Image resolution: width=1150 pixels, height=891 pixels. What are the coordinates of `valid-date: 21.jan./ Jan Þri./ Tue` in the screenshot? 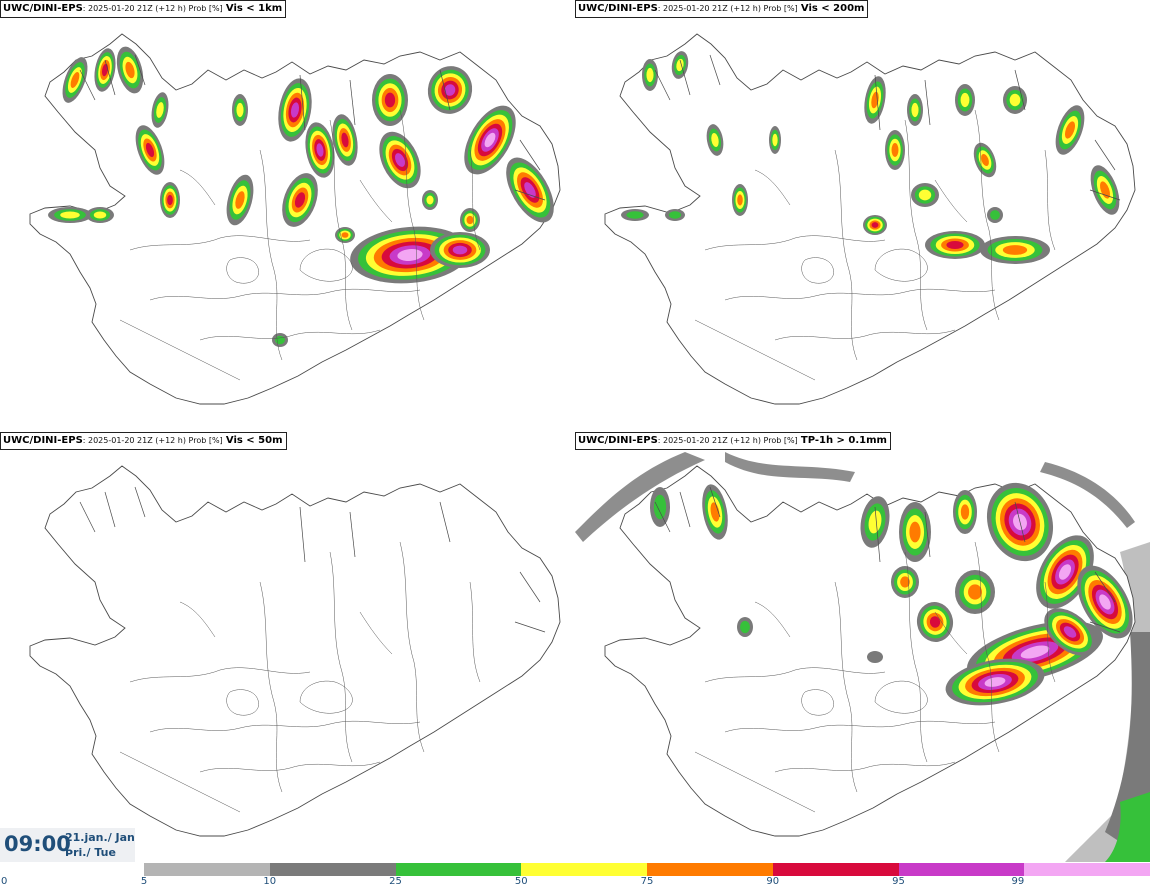 It's located at (100, 845).